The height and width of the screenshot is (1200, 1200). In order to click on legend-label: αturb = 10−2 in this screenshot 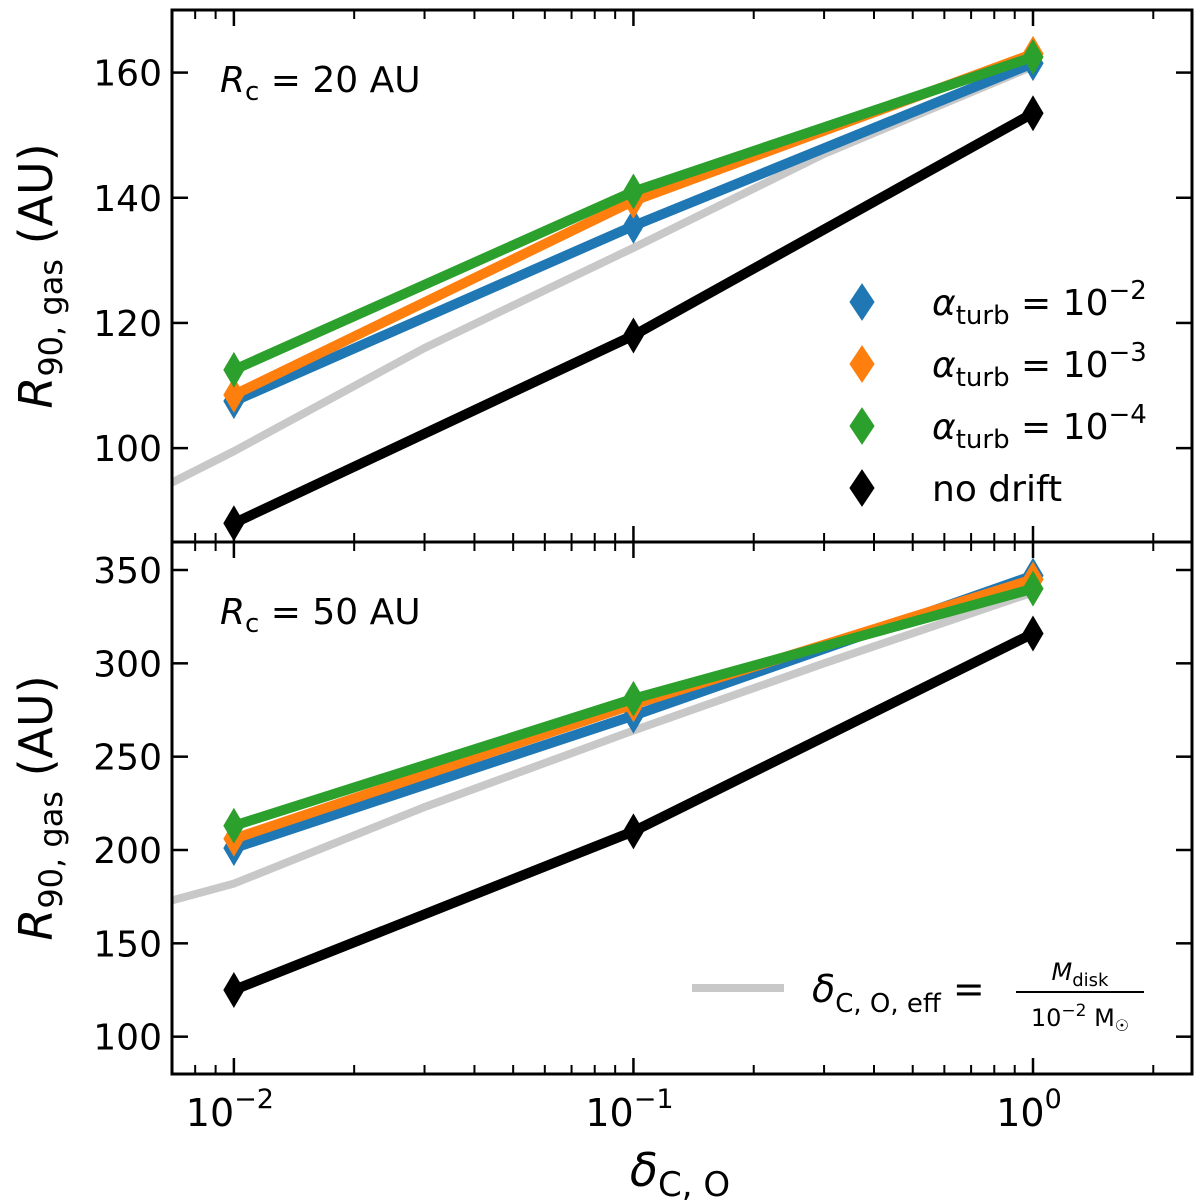, I will do `click(1039, 303)`.